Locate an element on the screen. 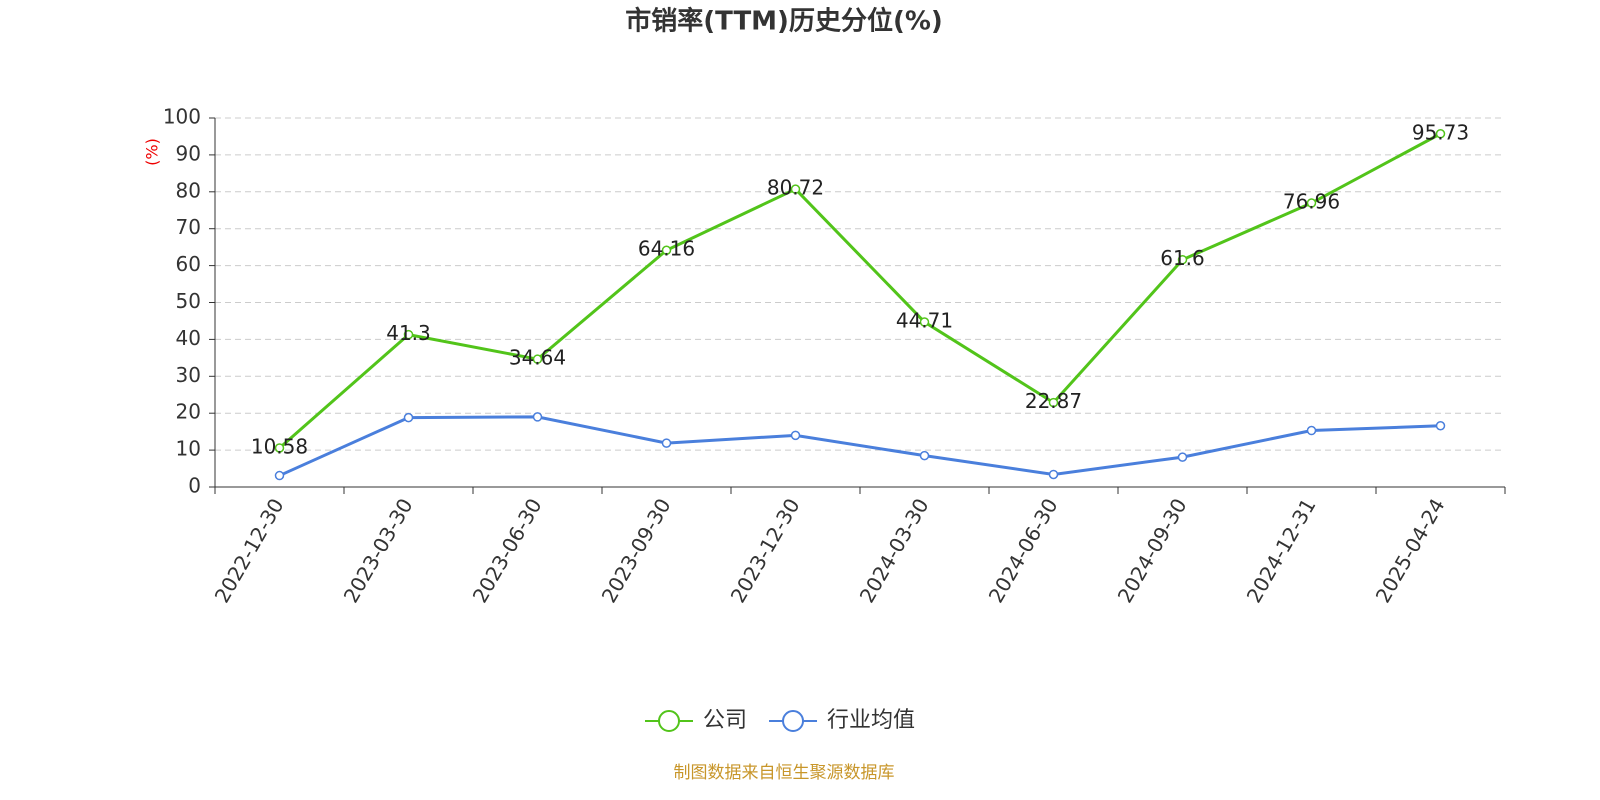  data-label: 22.87 is located at coordinates (1053, 401).